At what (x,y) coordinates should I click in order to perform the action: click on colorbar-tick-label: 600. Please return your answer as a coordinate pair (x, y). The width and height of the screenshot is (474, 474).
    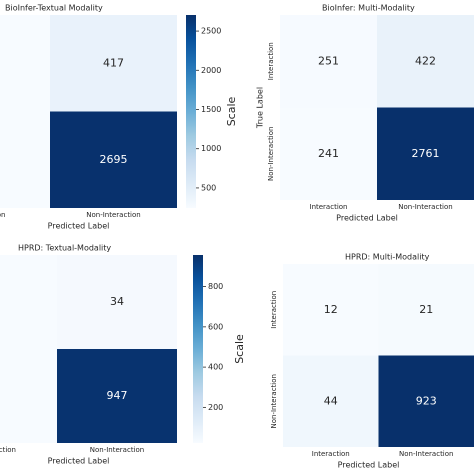
    Looking at the image, I should click on (215, 326).